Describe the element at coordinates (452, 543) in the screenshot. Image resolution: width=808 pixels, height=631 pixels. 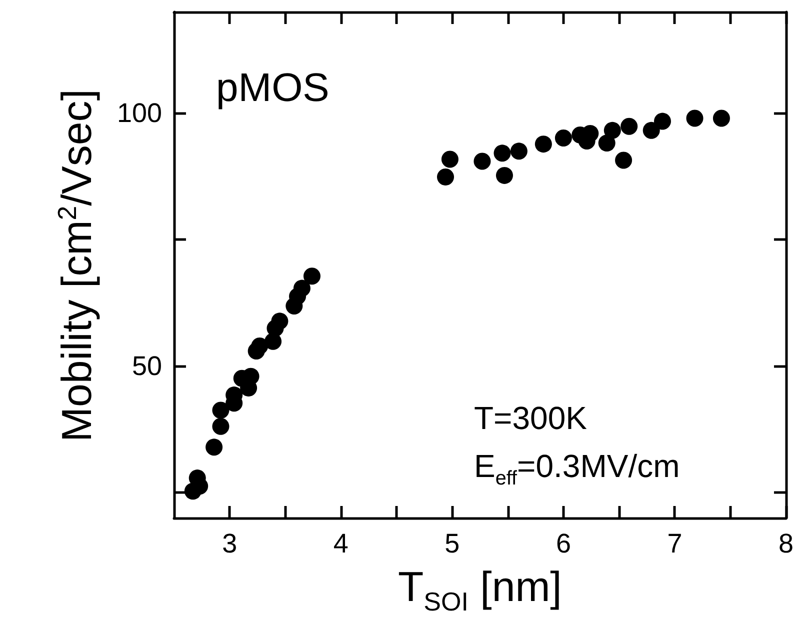
I see `x-tick-label: 5` at that location.